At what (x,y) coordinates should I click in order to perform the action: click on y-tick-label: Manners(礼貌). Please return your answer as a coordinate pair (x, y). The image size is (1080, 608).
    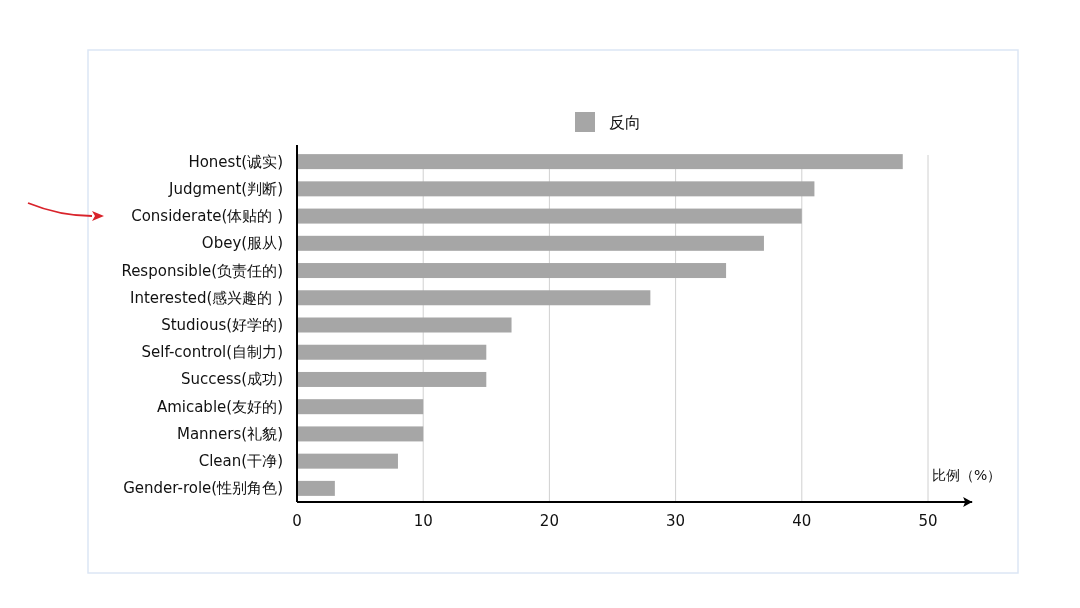
    Looking at the image, I should click on (229, 433).